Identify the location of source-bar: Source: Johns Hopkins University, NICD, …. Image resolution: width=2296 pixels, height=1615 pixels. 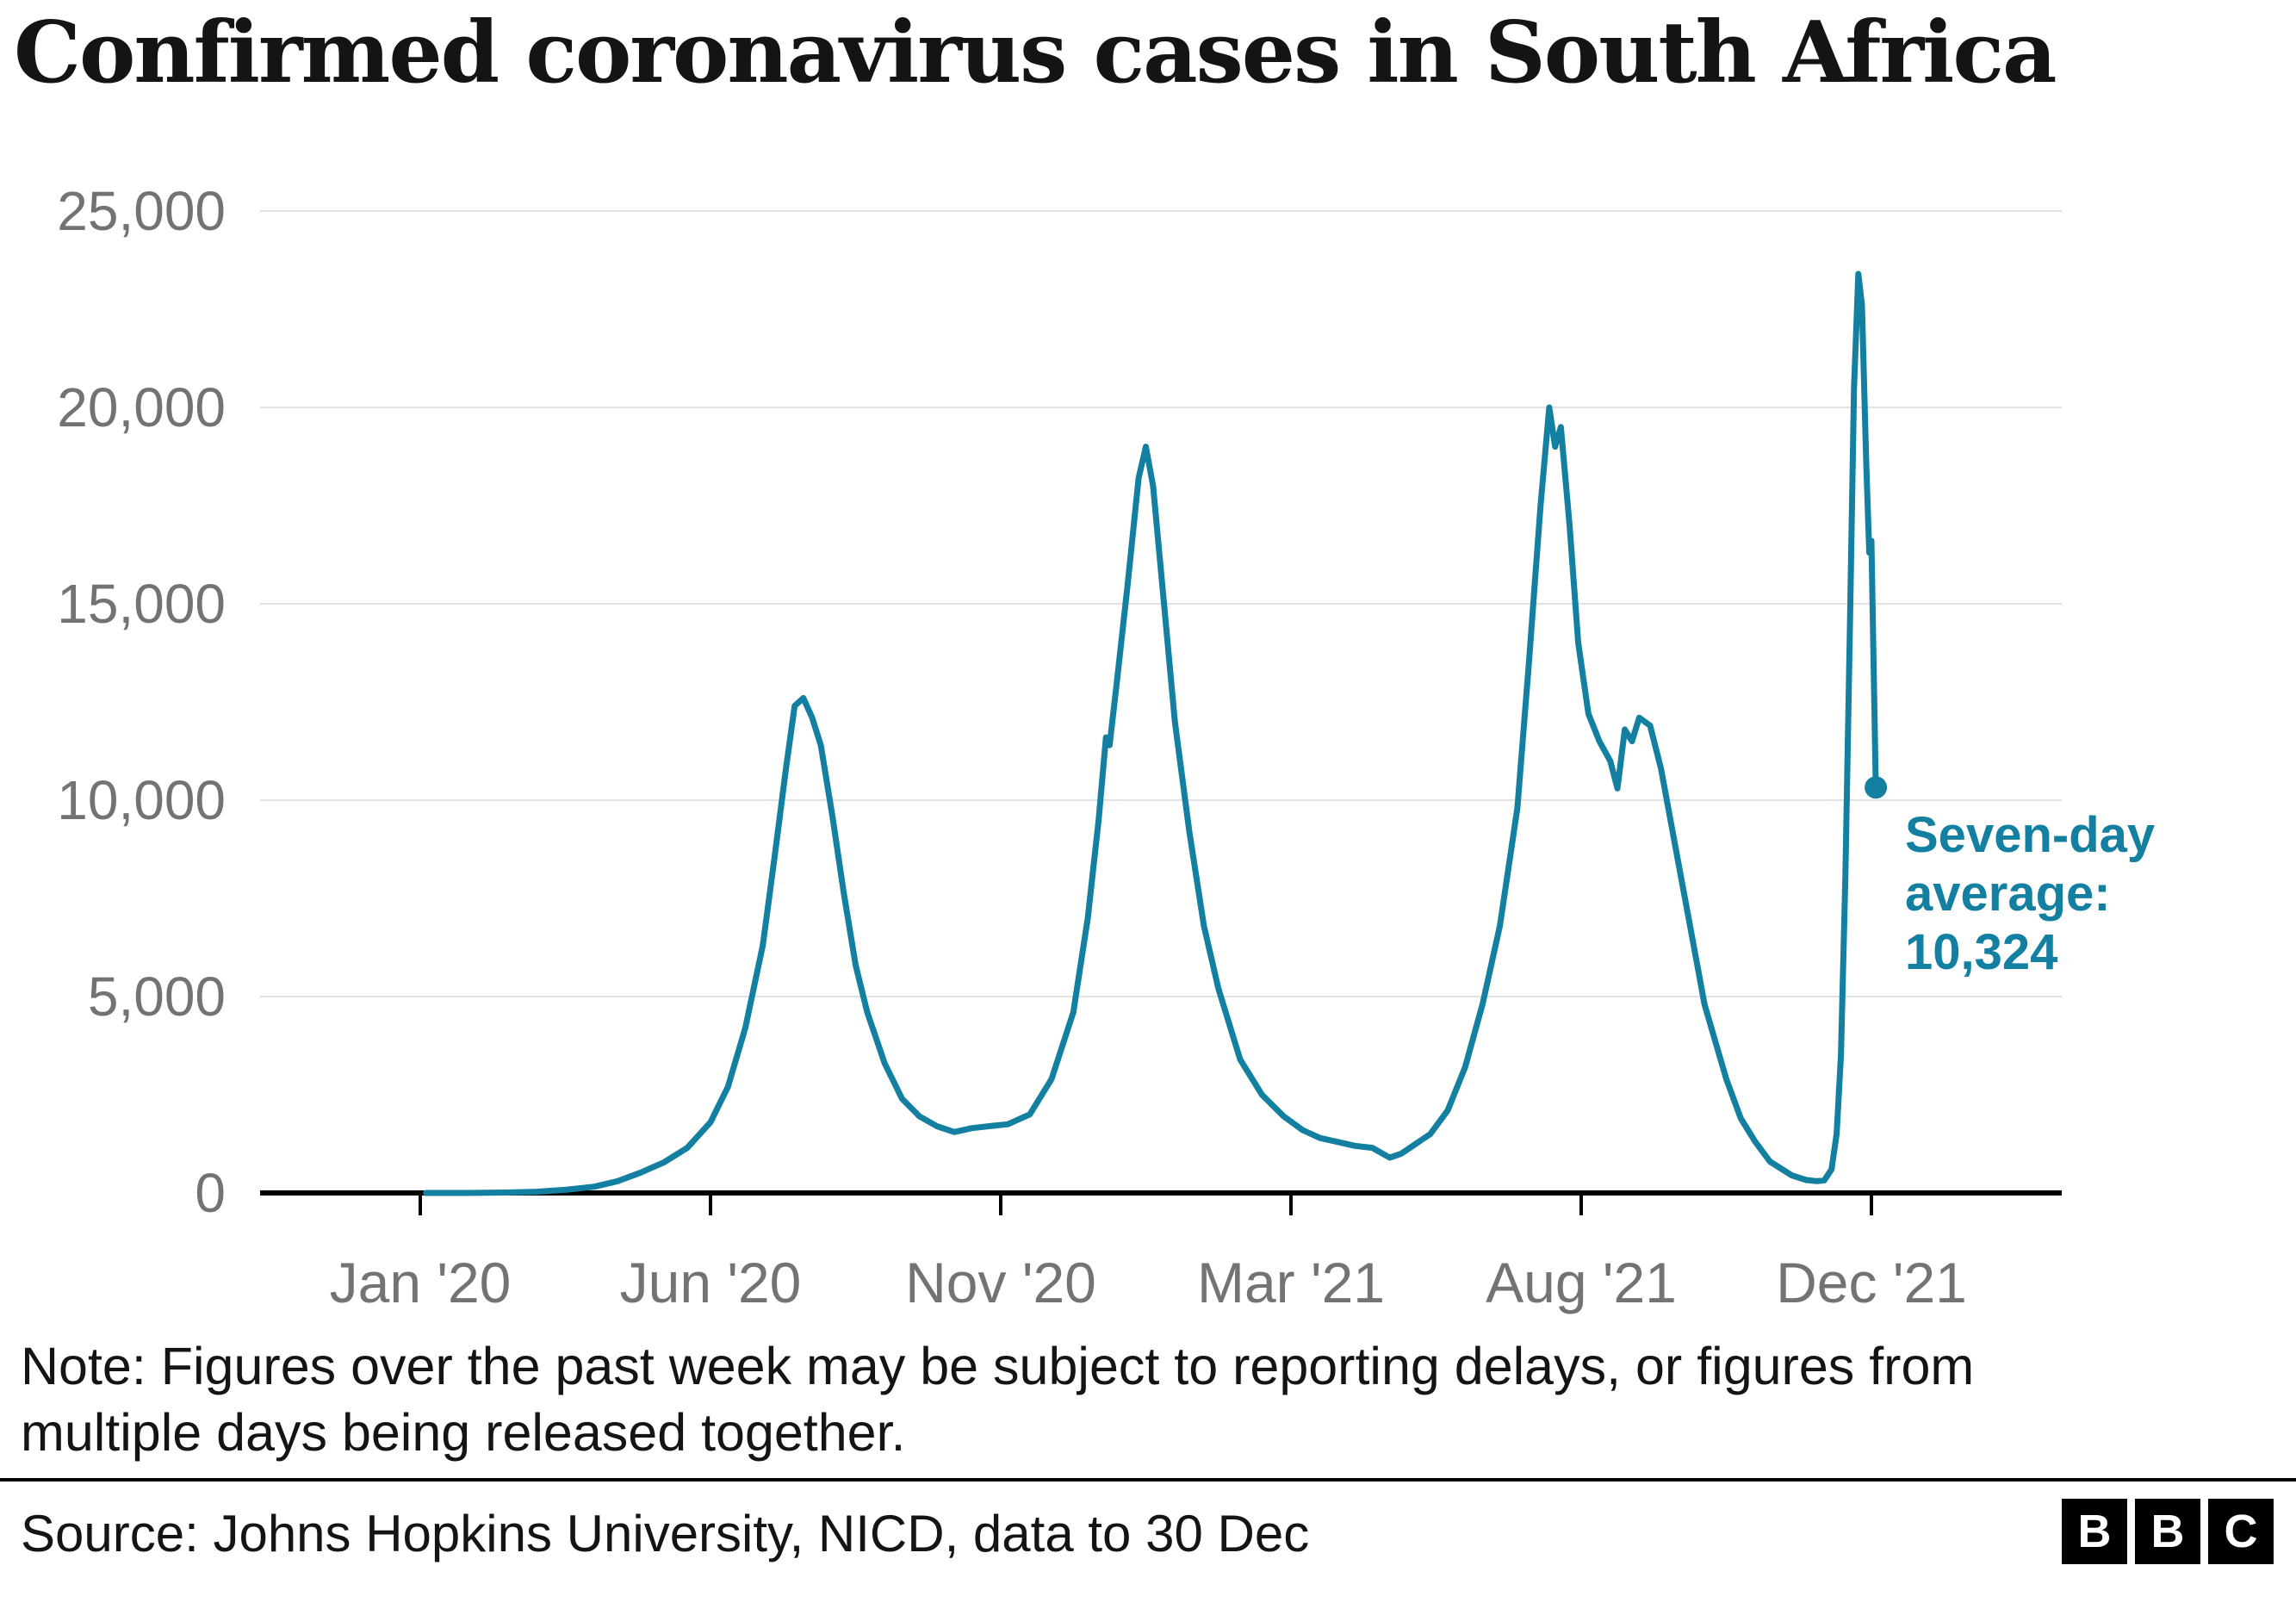
(1148, 1546).